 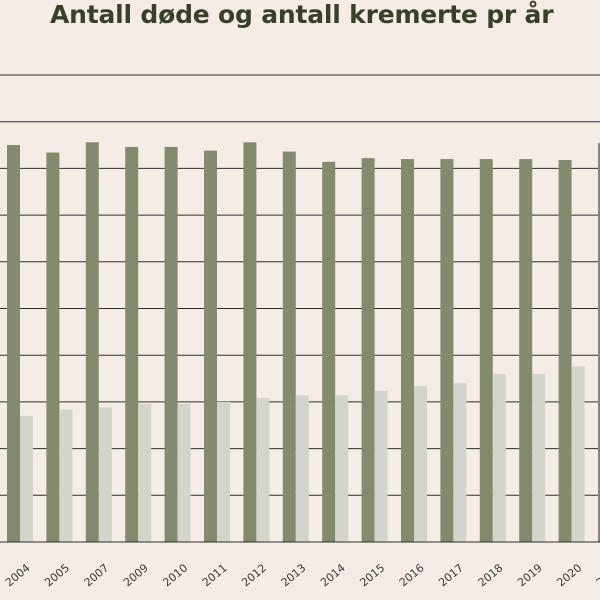 What do you see at coordinates (333, 575) in the screenshot?
I see `x-tick-label: 2014` at bounding box center [333, 575].